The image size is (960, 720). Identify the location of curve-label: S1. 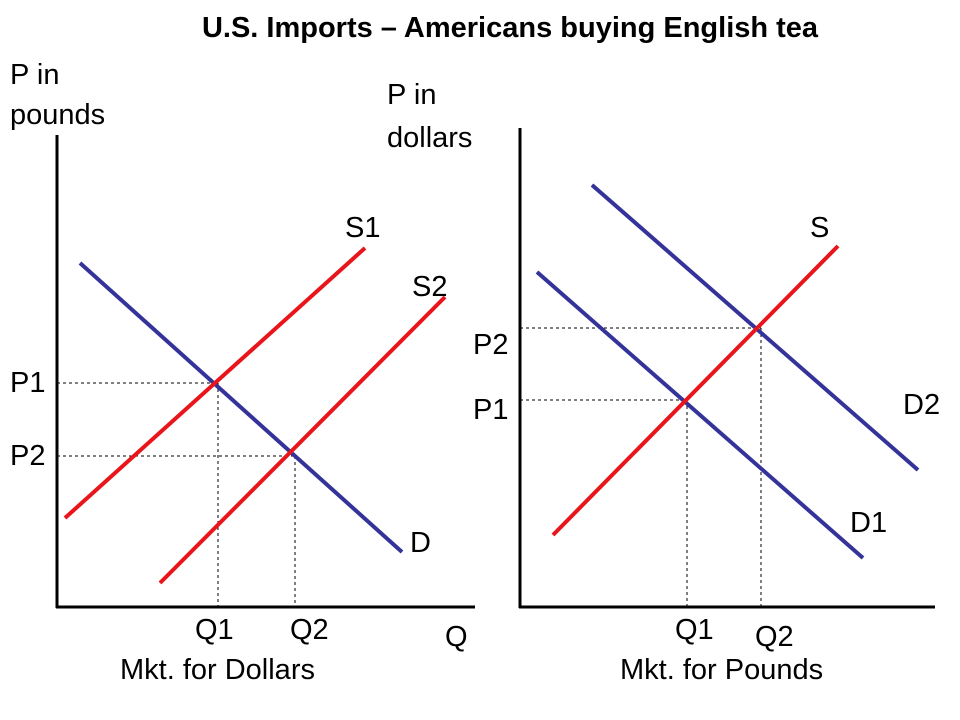
(362, 228).